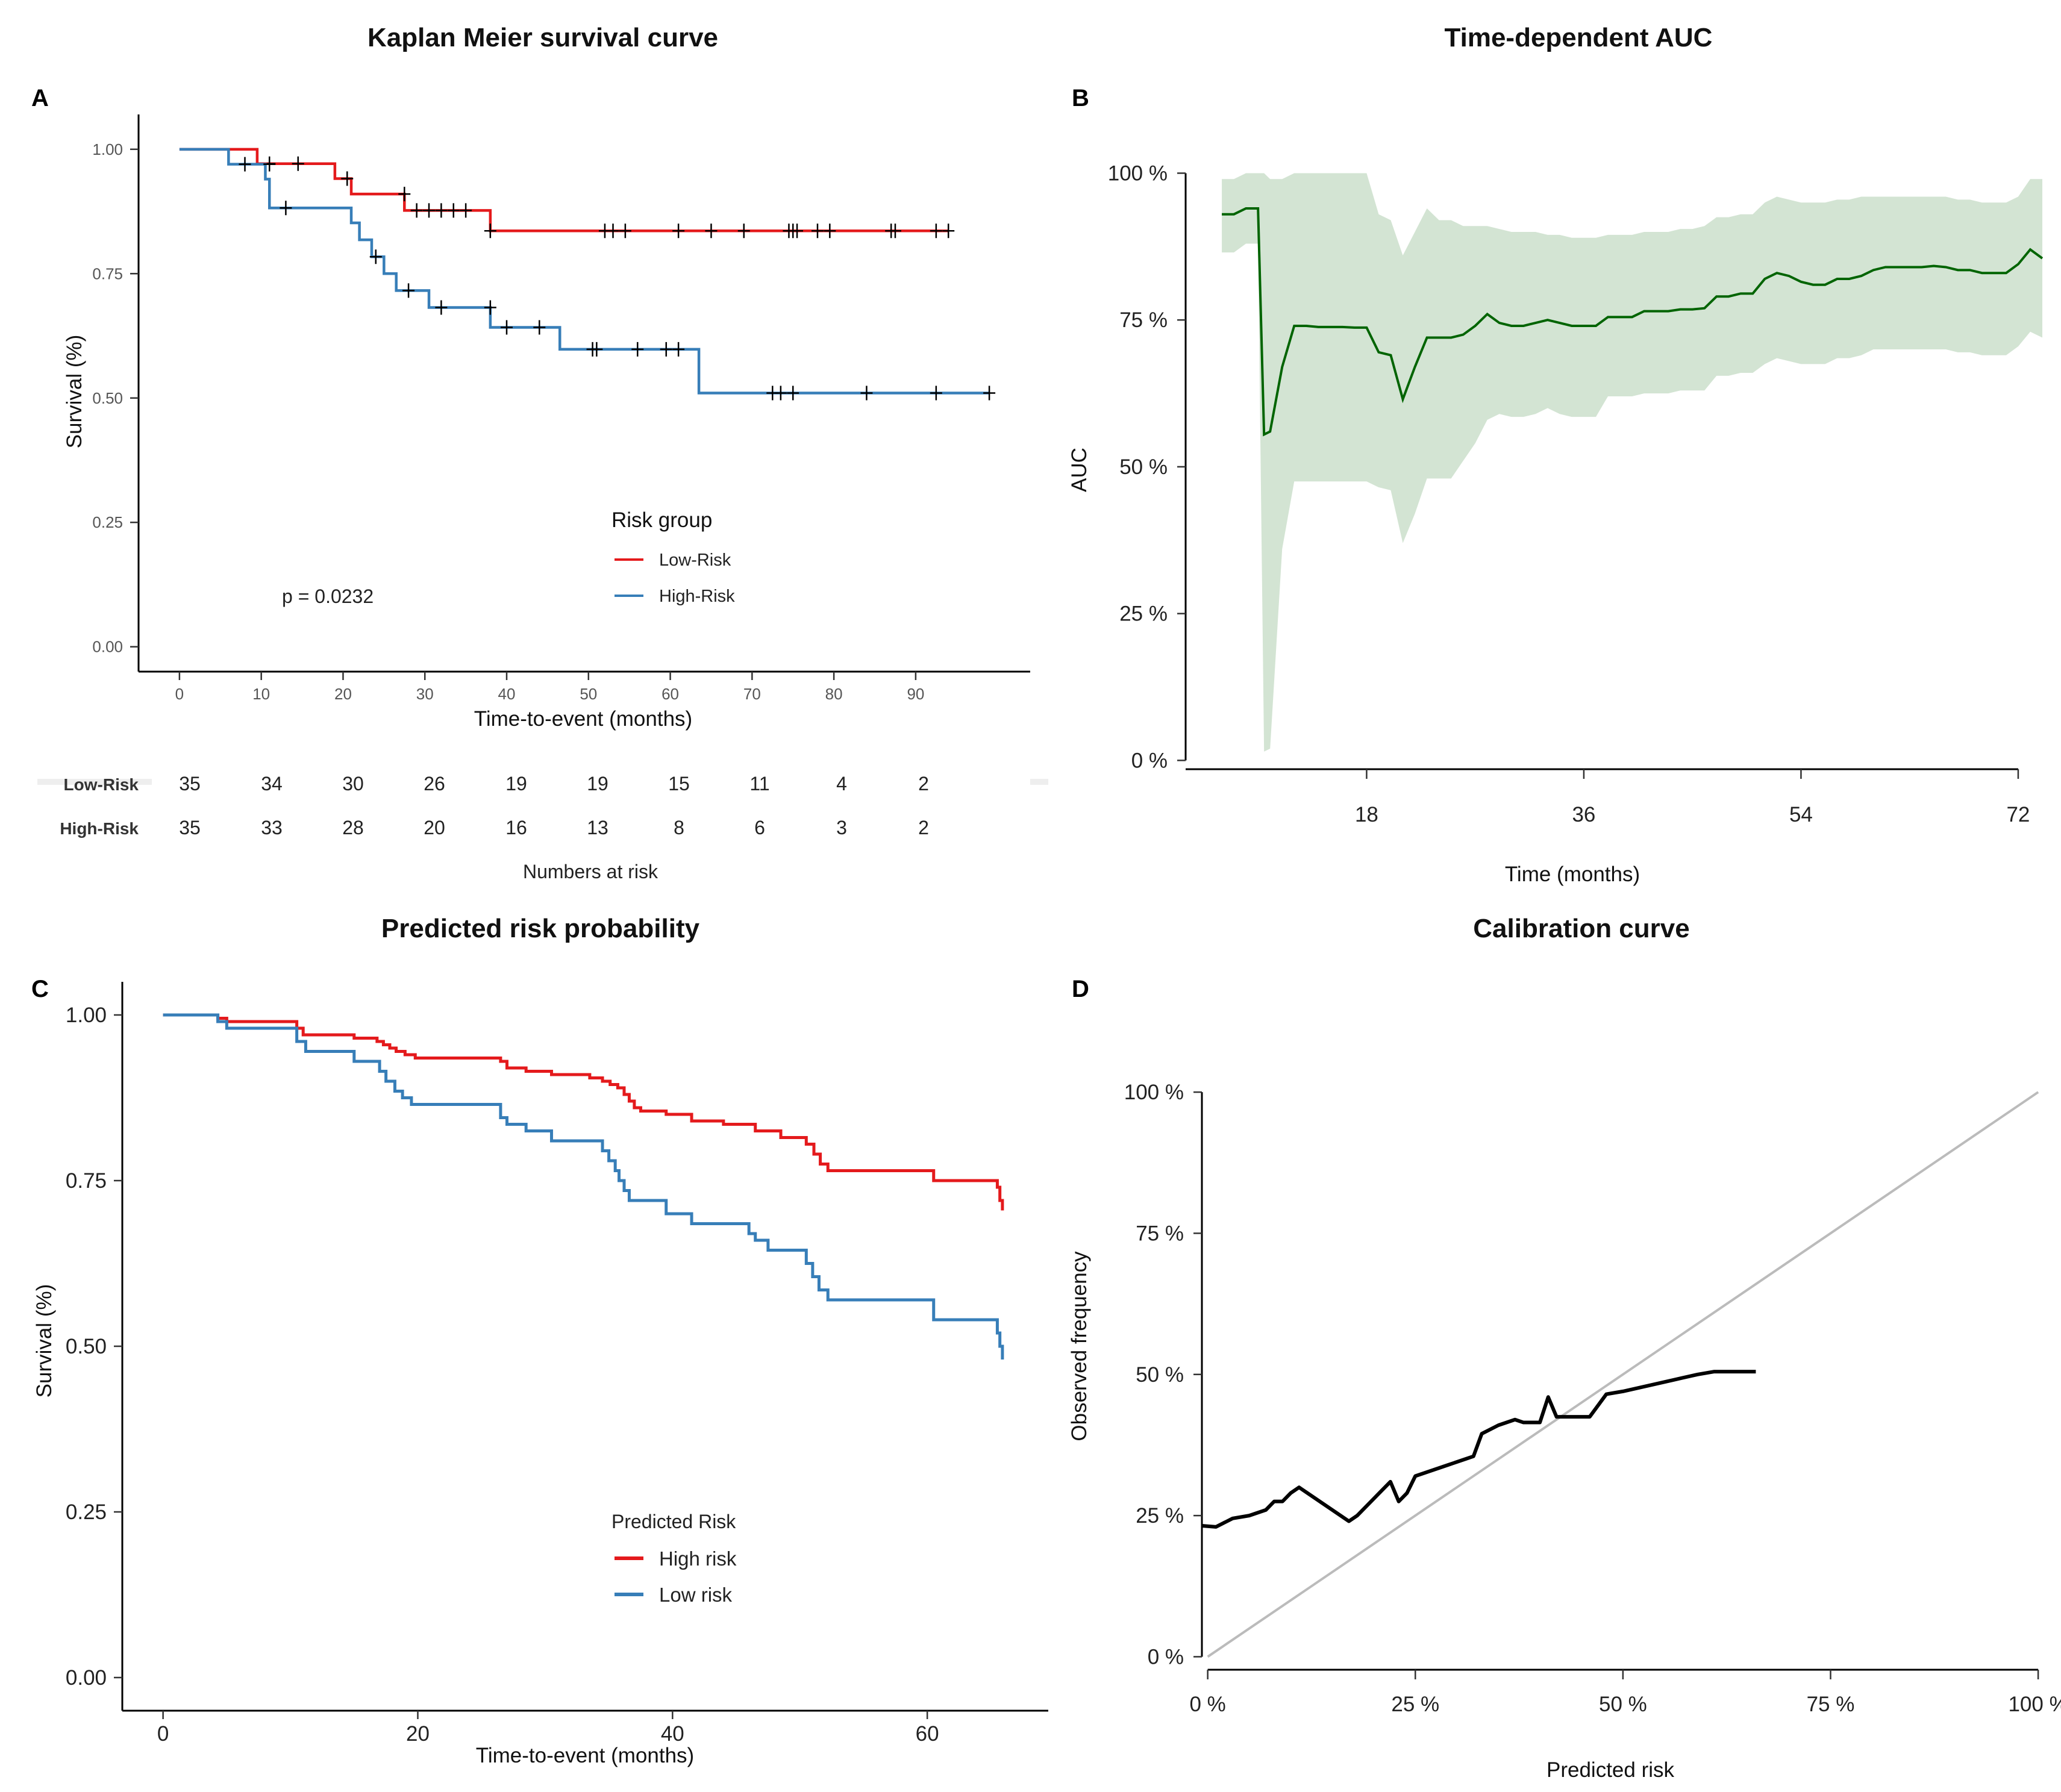 The image size is (2061, 1792). What do you see at coordinates (1143, 467) in the screenshot?
I see `panel-b-y-tick-label: 50 %` at bounding box center [1143, 467].